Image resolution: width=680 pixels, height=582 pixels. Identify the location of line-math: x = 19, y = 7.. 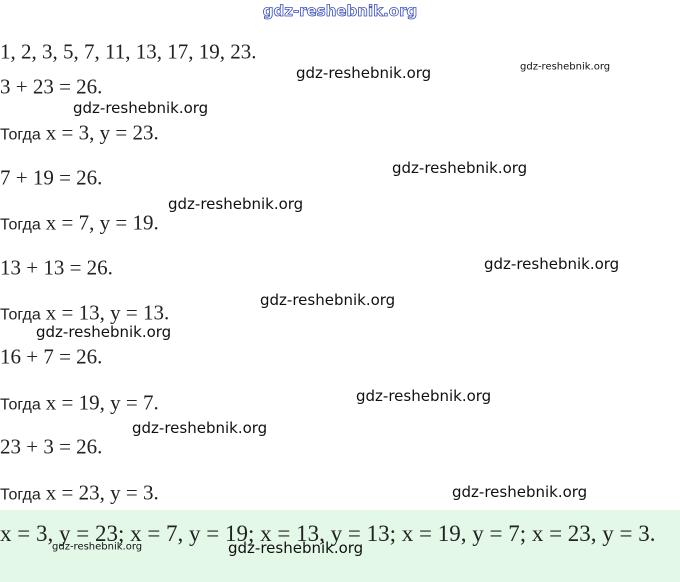
(102, 402).